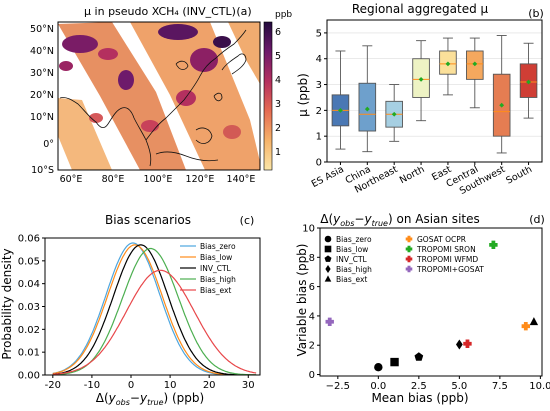 The width and height of the screenshot is (550, 411). Describe the element at coordinates (42, 51) in the screenshot. I see `lat-tick-label: 40°N` at that location.